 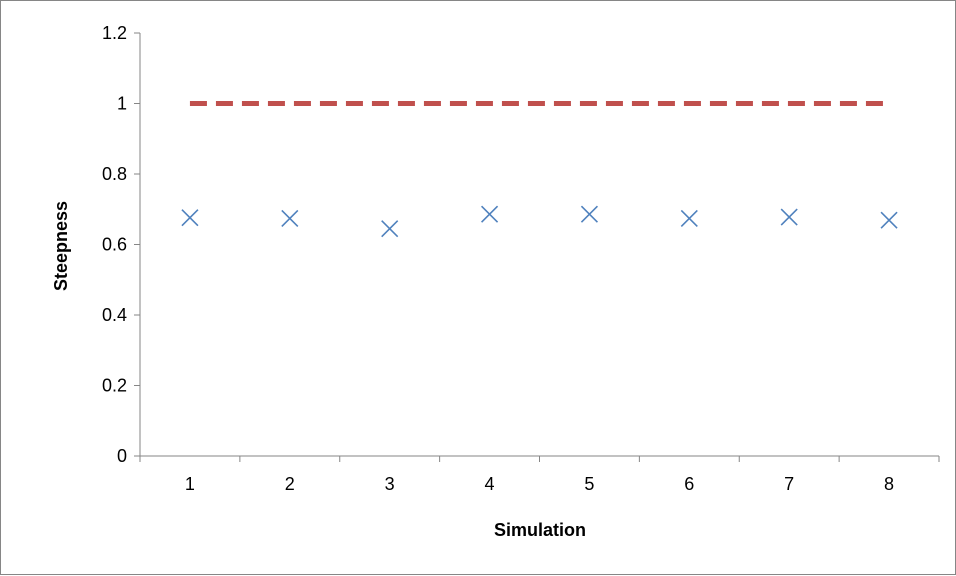 I want to click on y-tick-label: 0.6, so click(x=114, y=245).